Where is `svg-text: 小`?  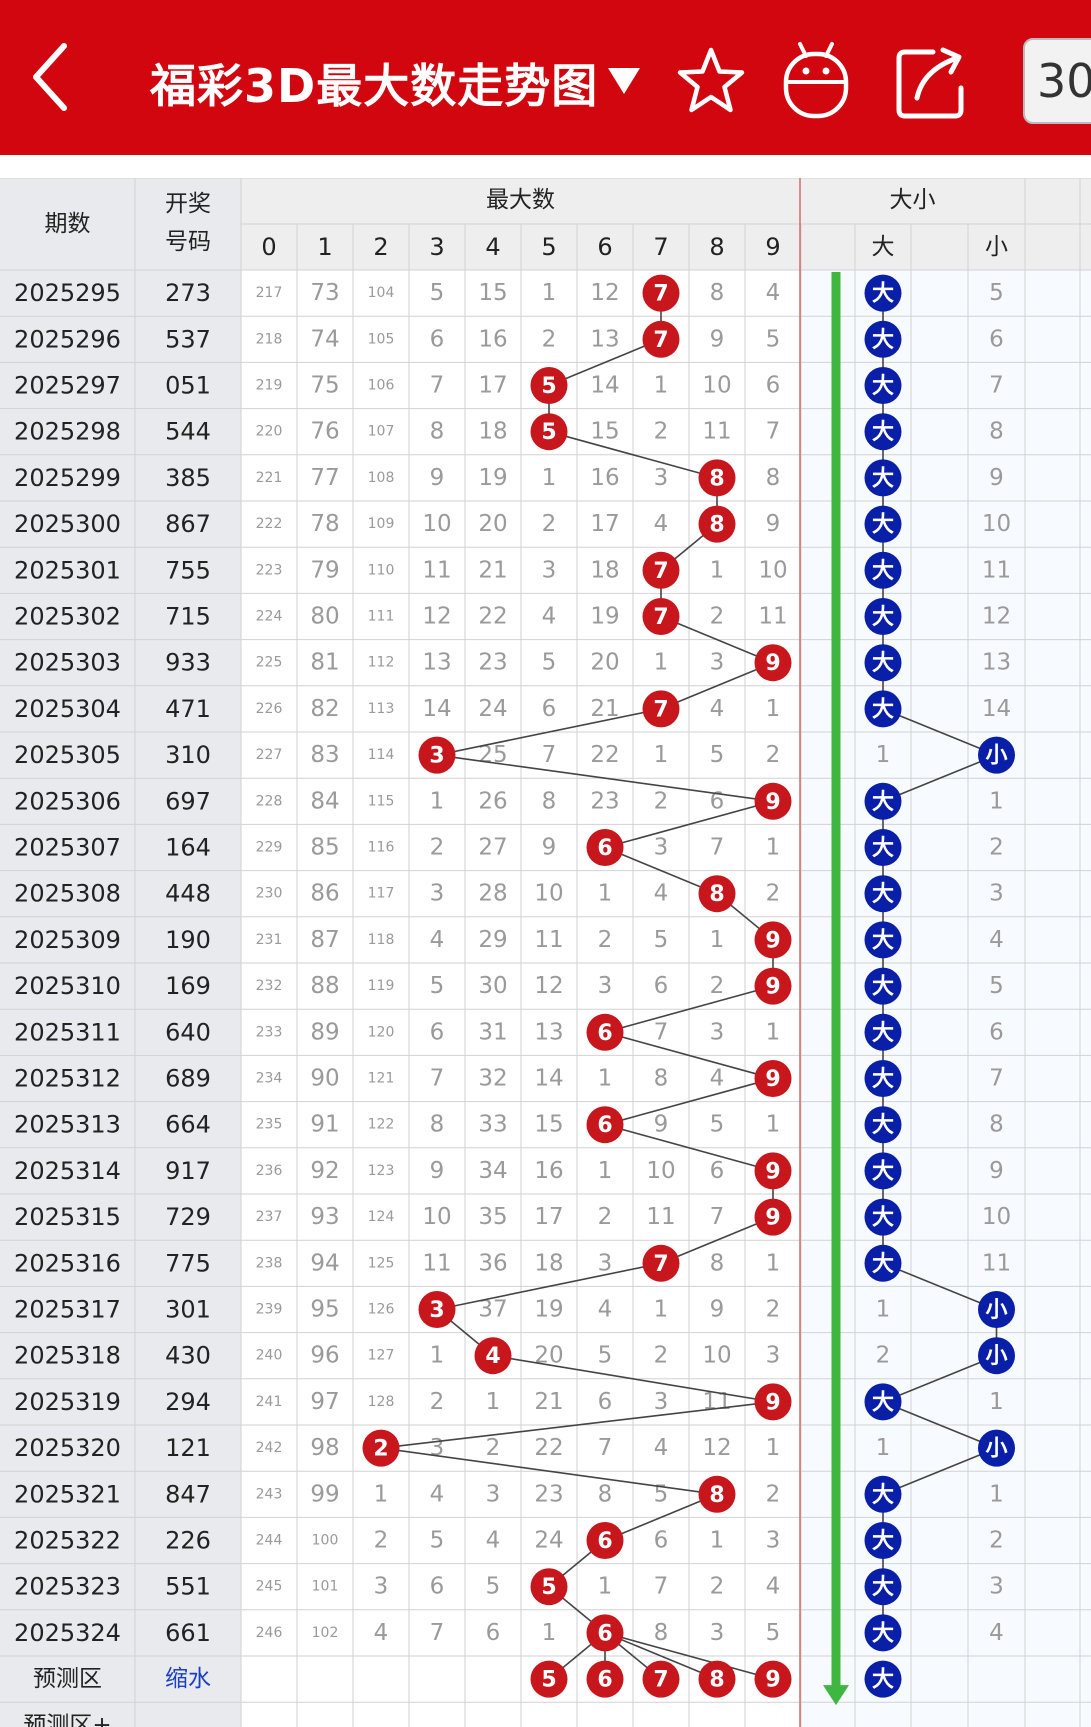
svg-text: 小 is located at coordinates (996, 1310).